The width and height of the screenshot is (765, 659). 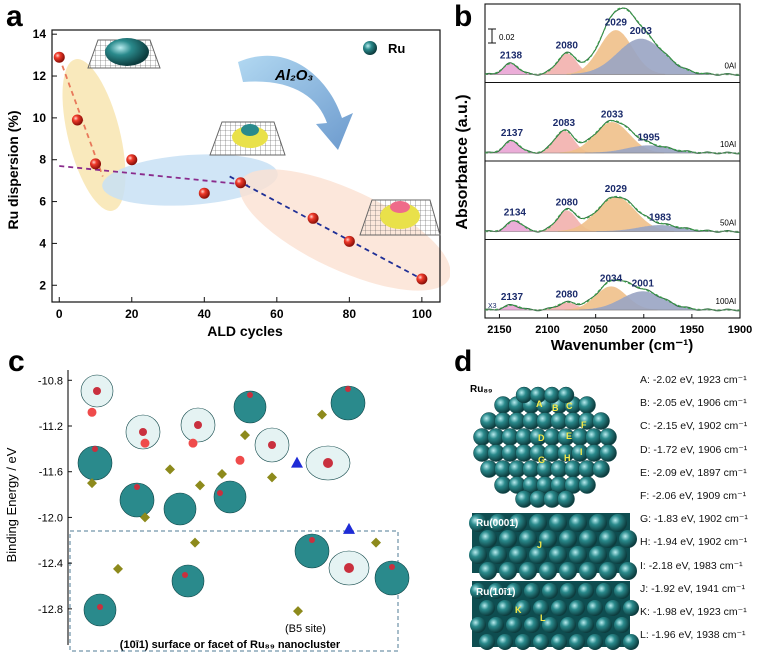 I want to click on site-i: I, so click(x=581, y=452).